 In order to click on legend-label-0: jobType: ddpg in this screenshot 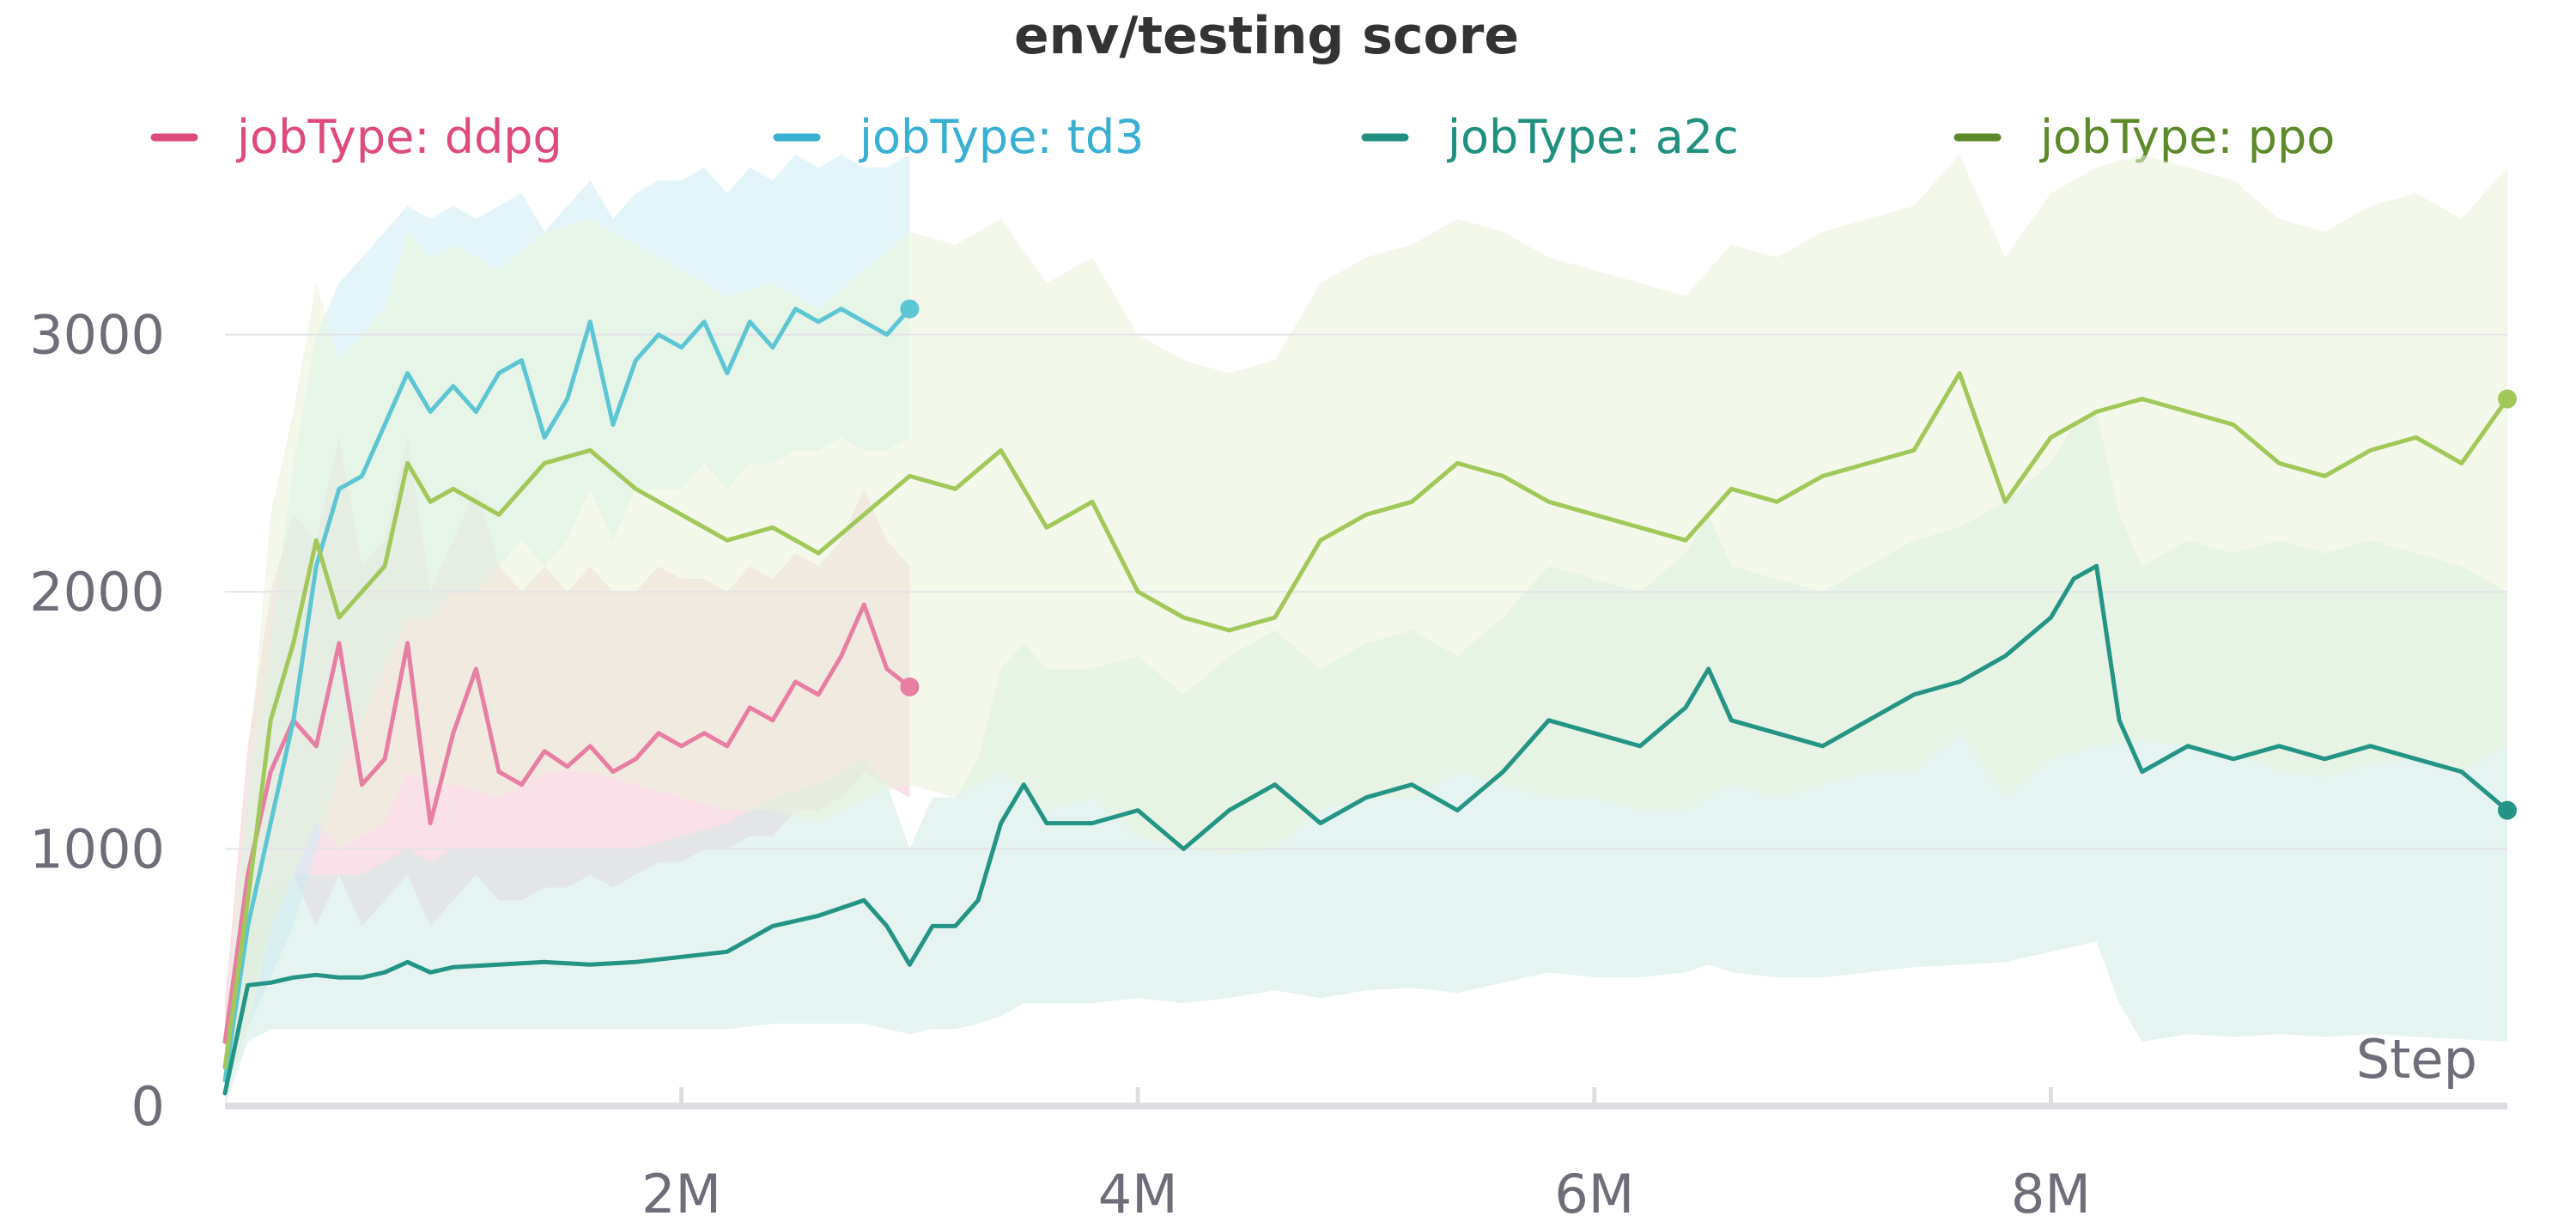, I will do `click(399, 137)`.